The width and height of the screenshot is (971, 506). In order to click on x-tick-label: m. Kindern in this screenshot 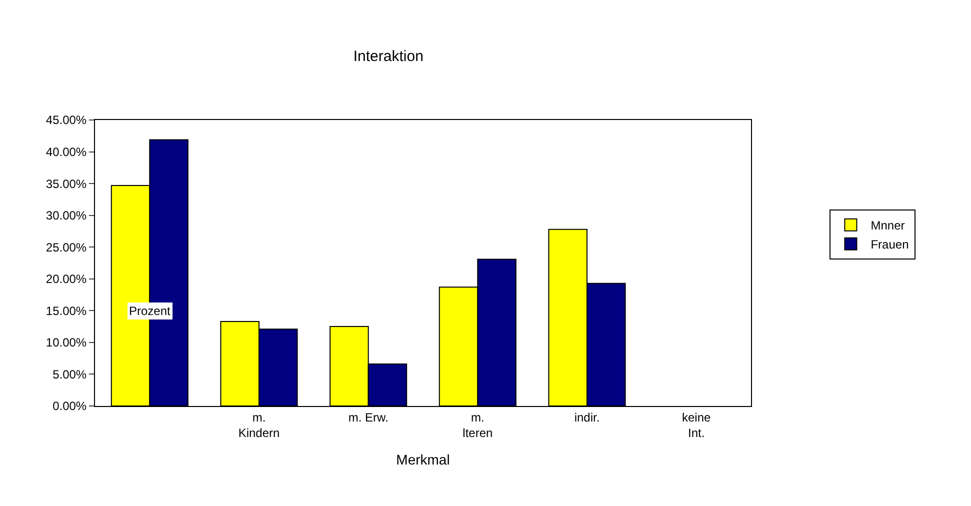, I will do `click(259, 425)`.